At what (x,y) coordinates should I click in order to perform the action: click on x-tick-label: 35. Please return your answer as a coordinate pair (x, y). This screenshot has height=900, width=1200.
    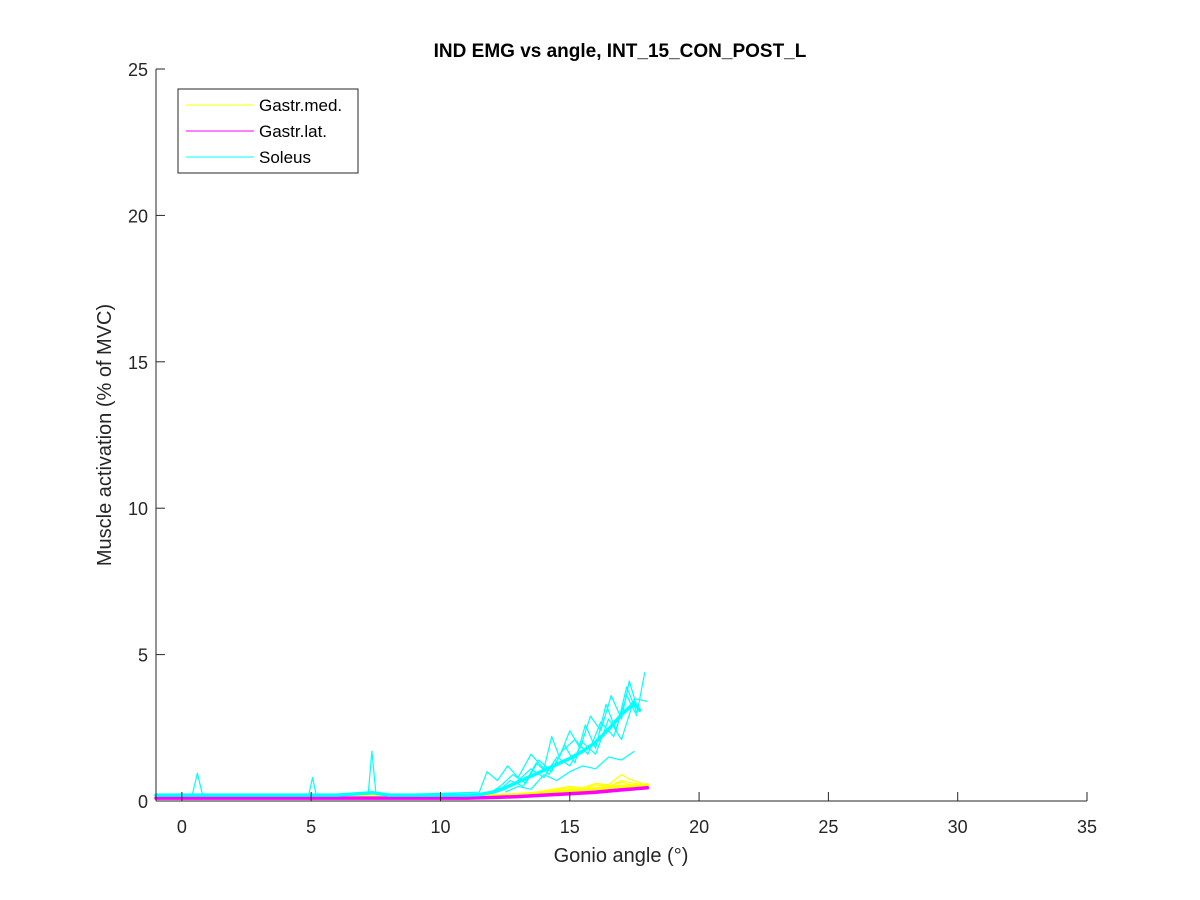
    Looking at the image, I should click on (1087, 827).